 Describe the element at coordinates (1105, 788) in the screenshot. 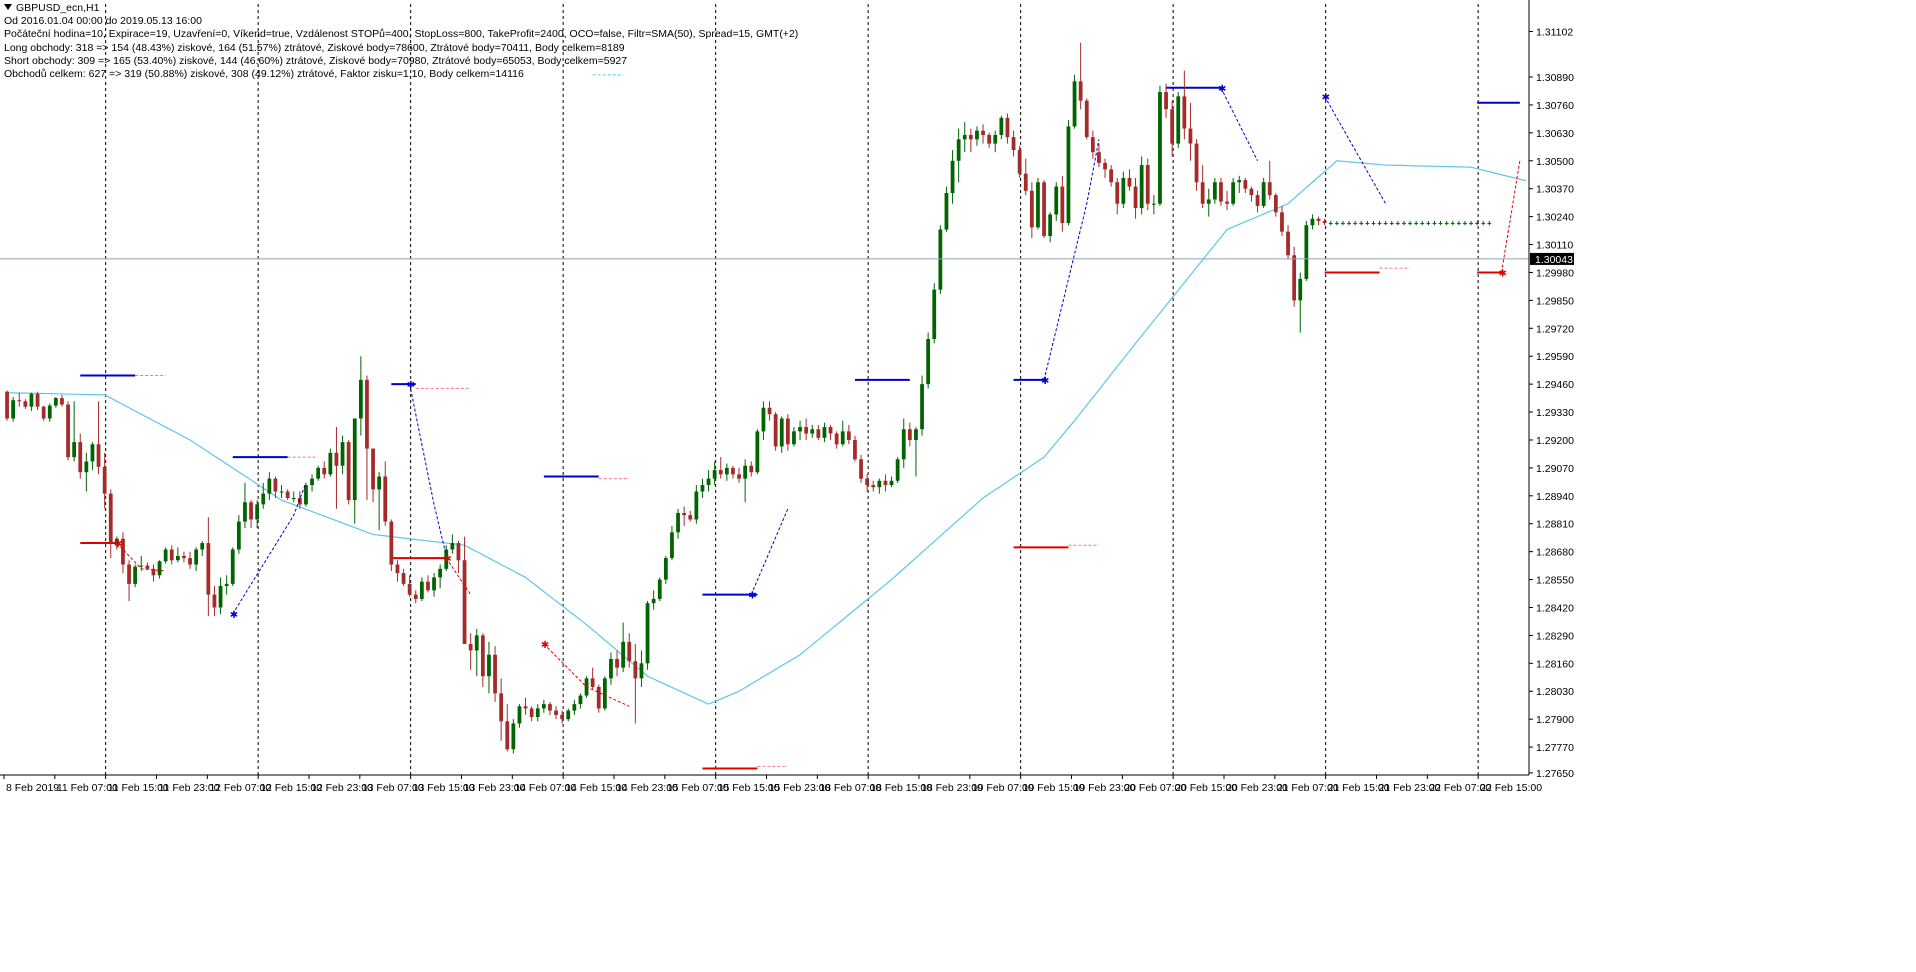

I see `x-tick-label: 19 Feb 23:00` at that location.